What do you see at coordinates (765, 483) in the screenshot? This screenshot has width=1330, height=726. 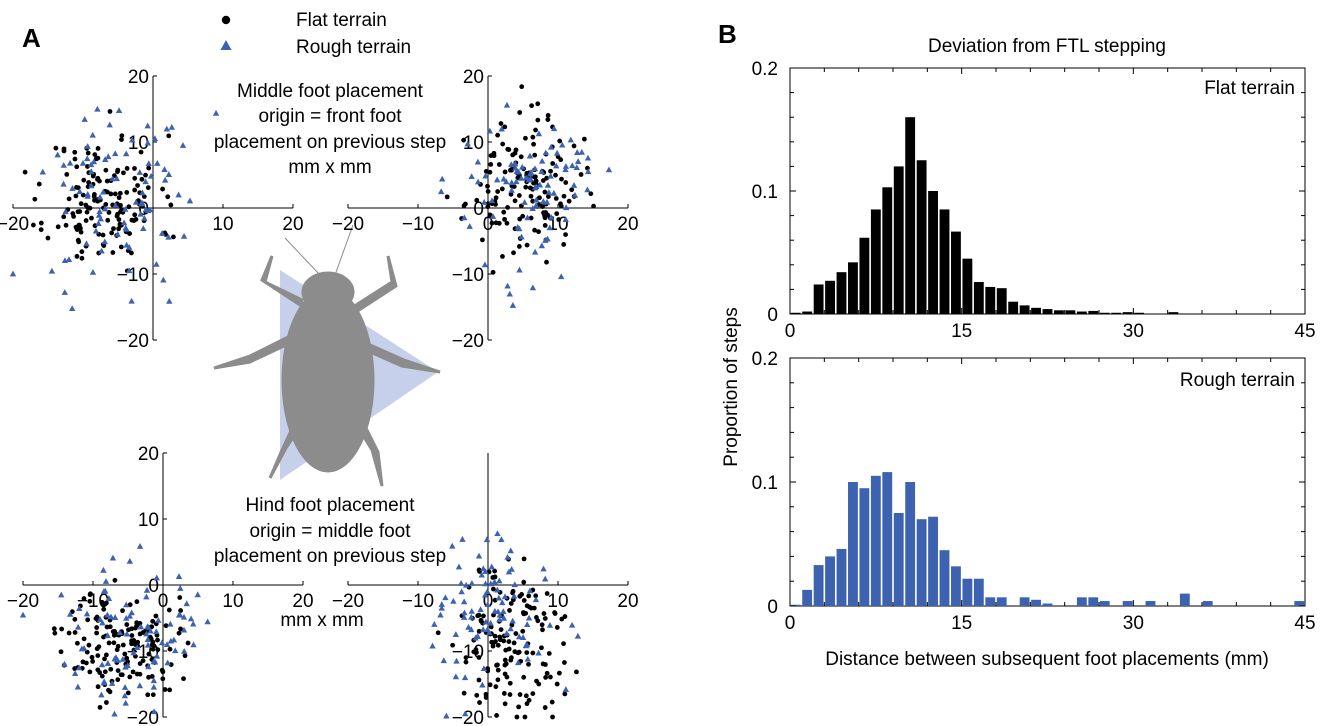 I see `y-tick-label: 0.1` at bounding box center [765, 483].